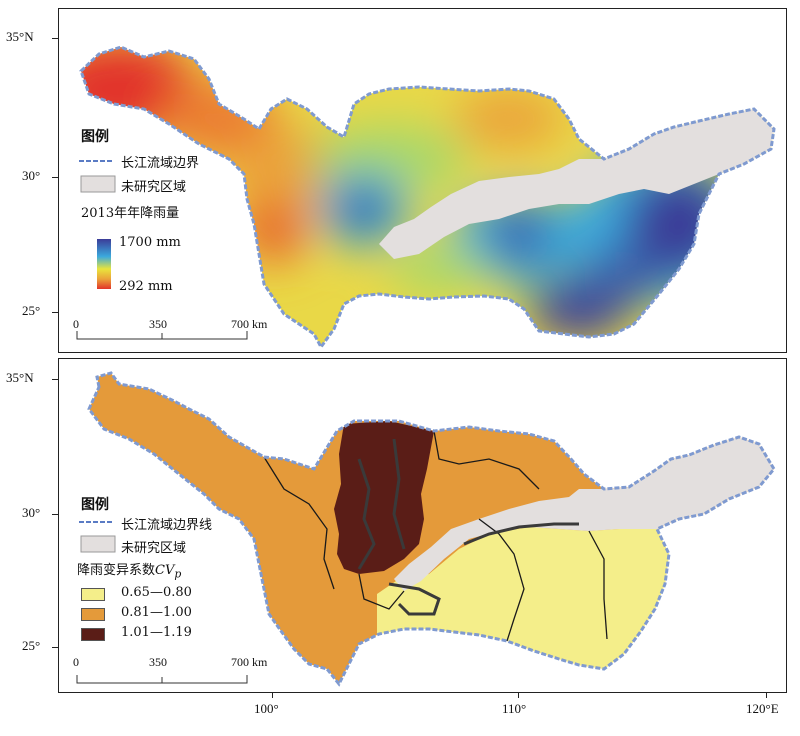  I want to click on lat-label-25-top: 25°, so click(31, 310).